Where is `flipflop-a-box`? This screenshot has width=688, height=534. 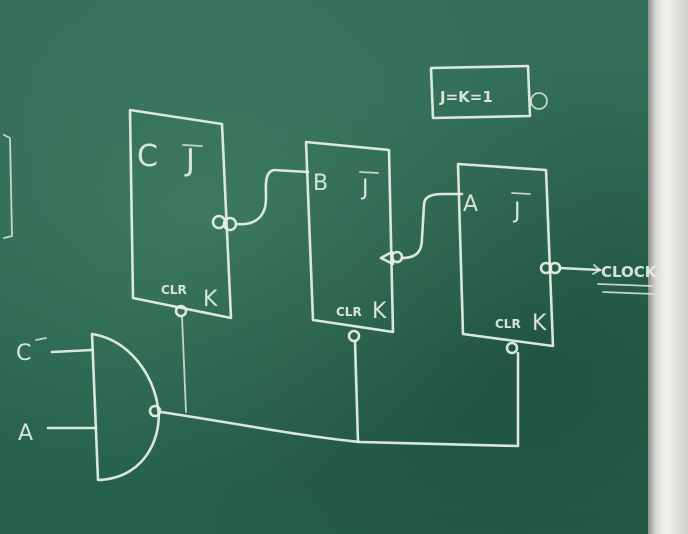
flipflop-a-box is located at coordinates (505, 255).